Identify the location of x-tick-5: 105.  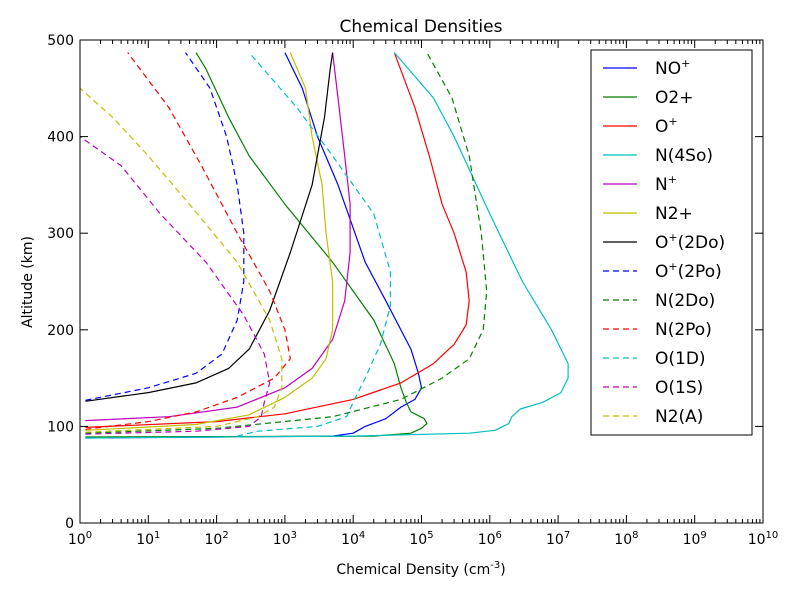
(421, 294).